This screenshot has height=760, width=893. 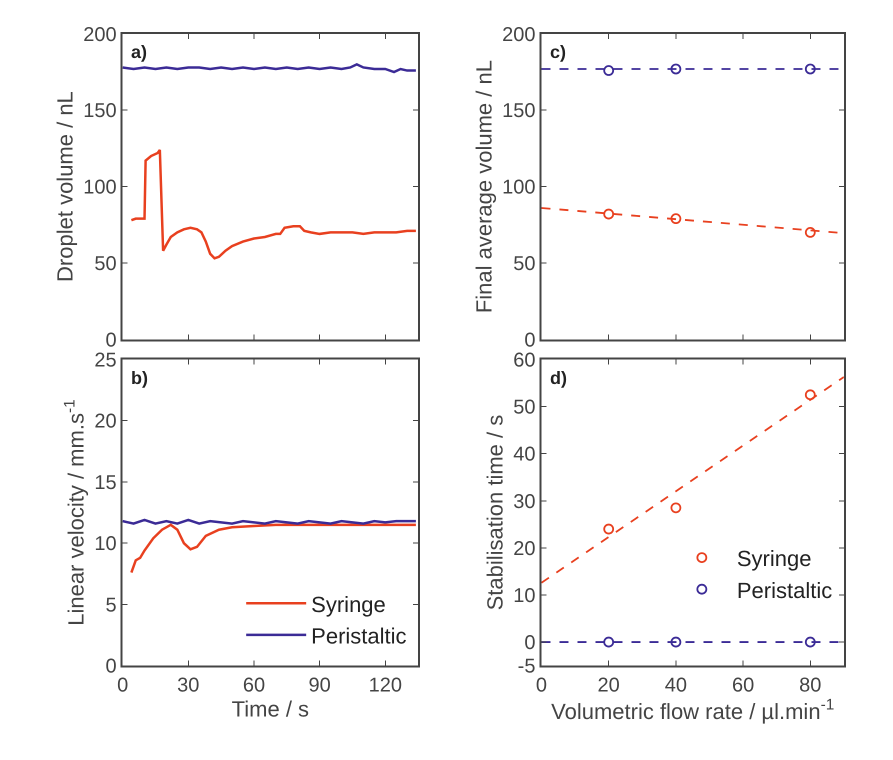 I want to click on annotation: b), so click(x=139, y=378).